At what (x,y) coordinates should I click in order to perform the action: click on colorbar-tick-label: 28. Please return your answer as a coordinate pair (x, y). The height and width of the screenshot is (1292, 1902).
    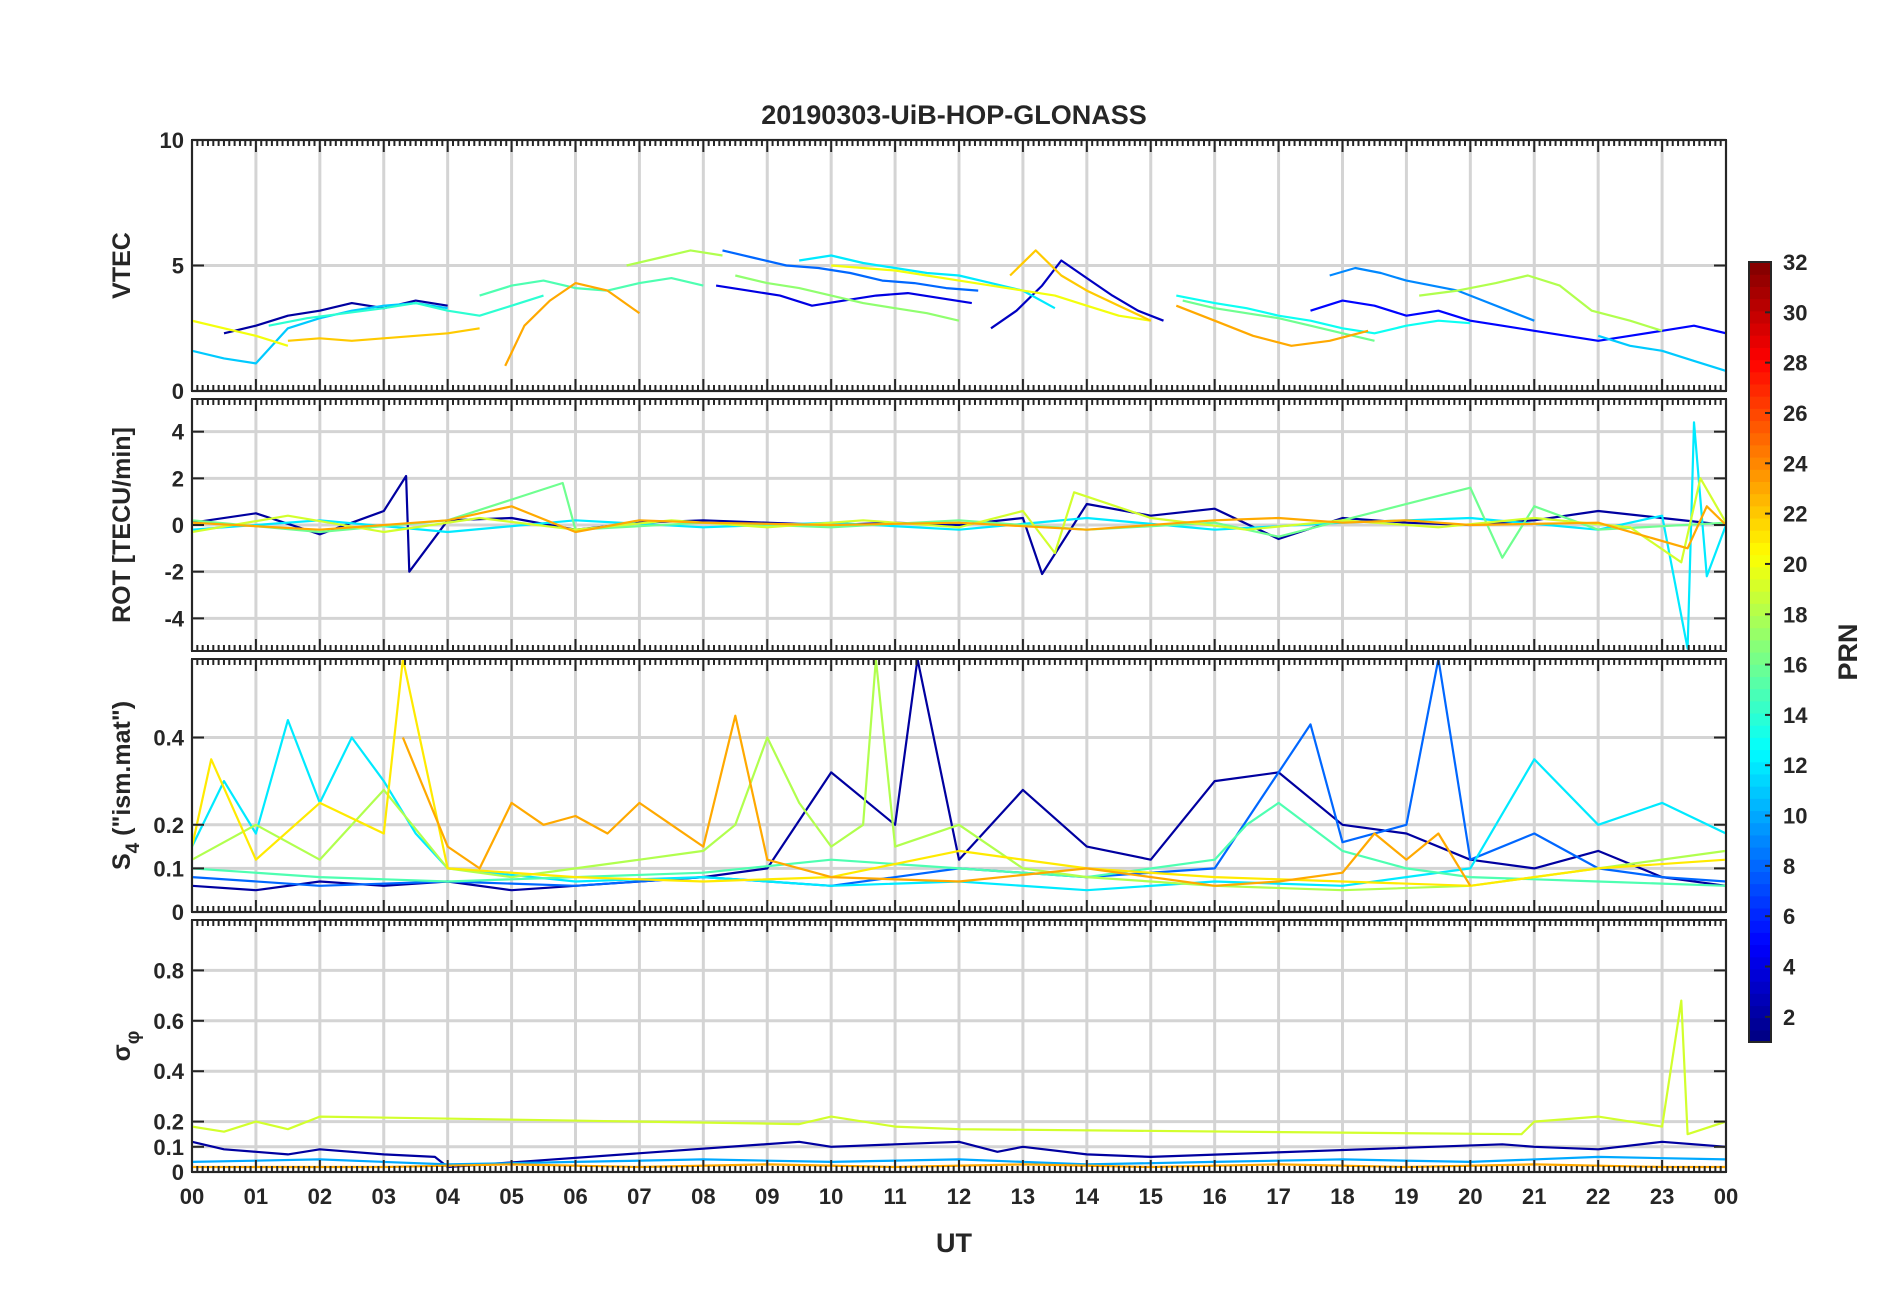
    Looking at the image, I should click on (1795, 363).